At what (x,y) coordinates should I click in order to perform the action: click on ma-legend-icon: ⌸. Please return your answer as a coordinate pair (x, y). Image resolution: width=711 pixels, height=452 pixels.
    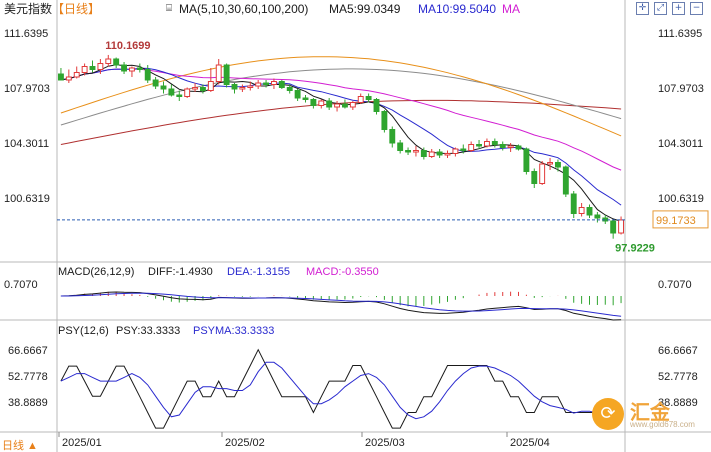
    Looking at the image, I should click on (169, 8).